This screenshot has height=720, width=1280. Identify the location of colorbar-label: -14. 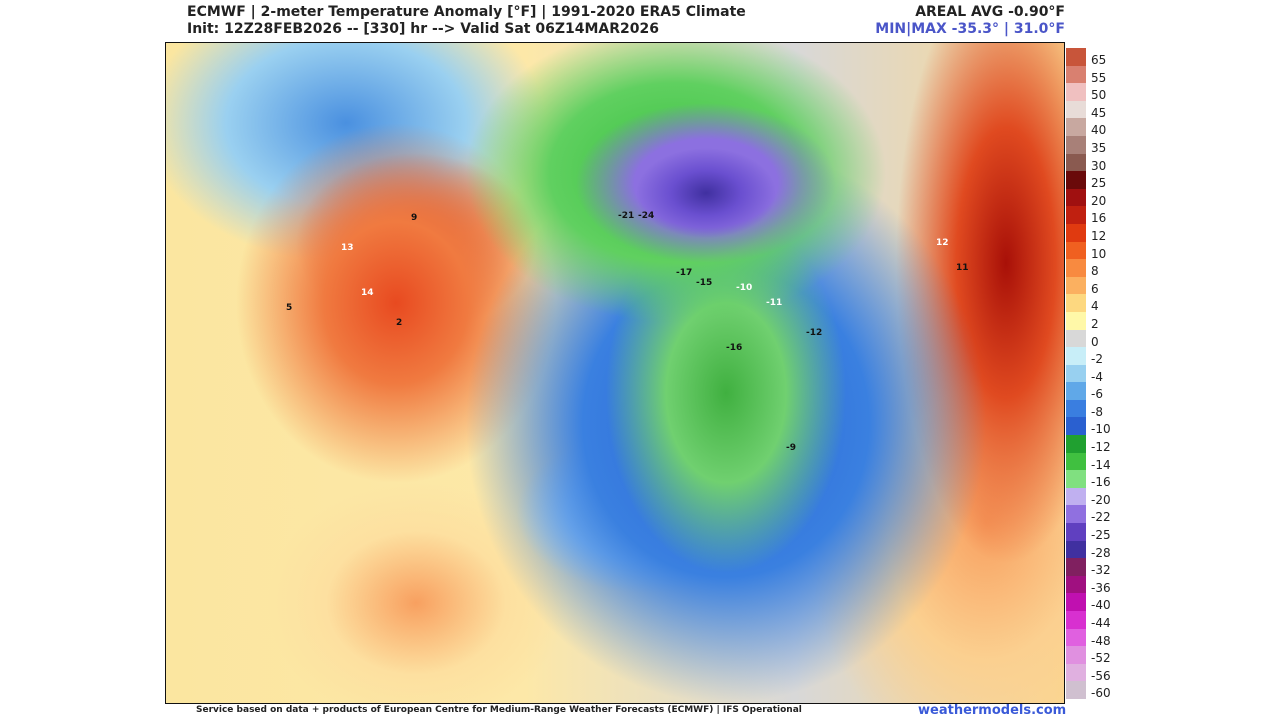
(1101, 464).